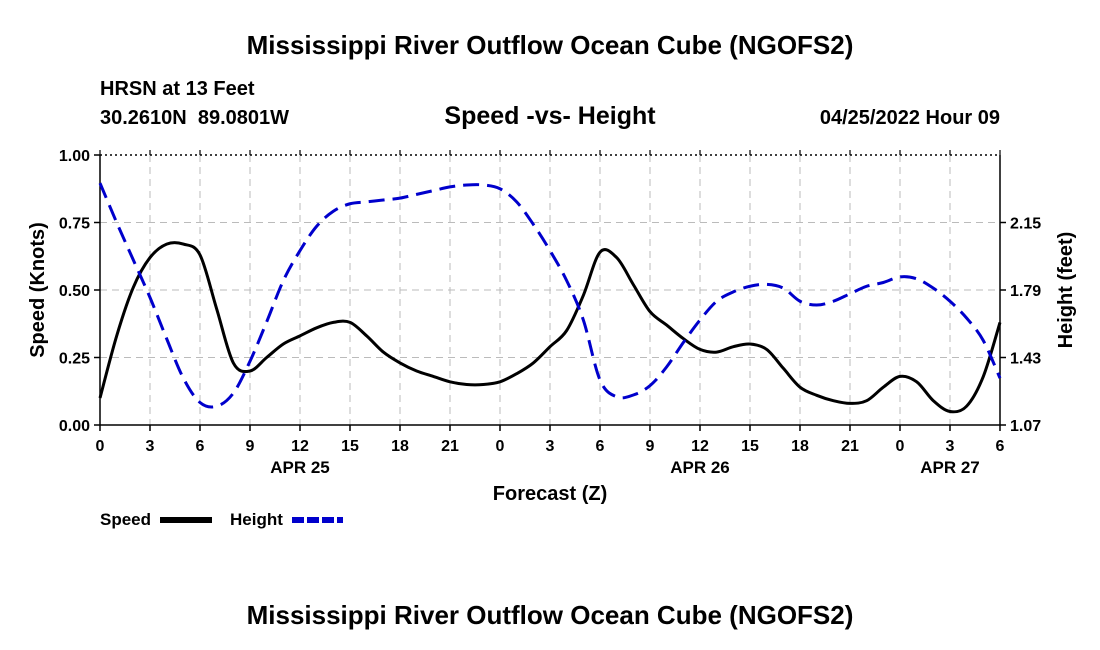 This screenshot has width=1100, height=650. I want to click on date-label: APR 27, so click(950, 467).